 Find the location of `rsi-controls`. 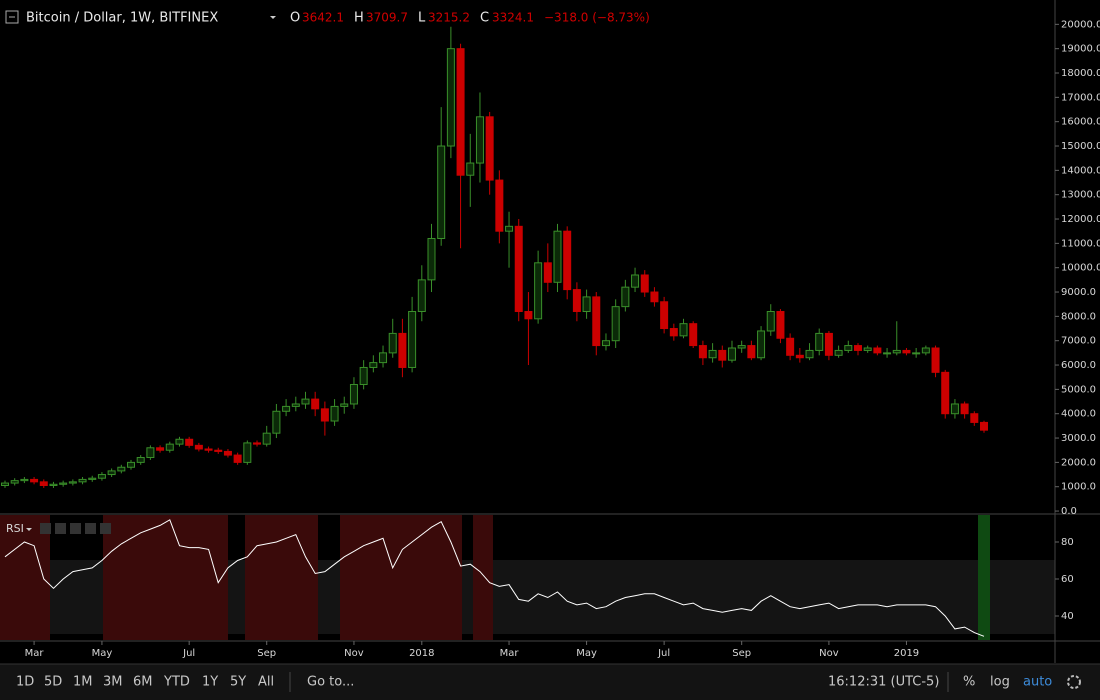

rsi-controls is located at coordinates (75, 528).